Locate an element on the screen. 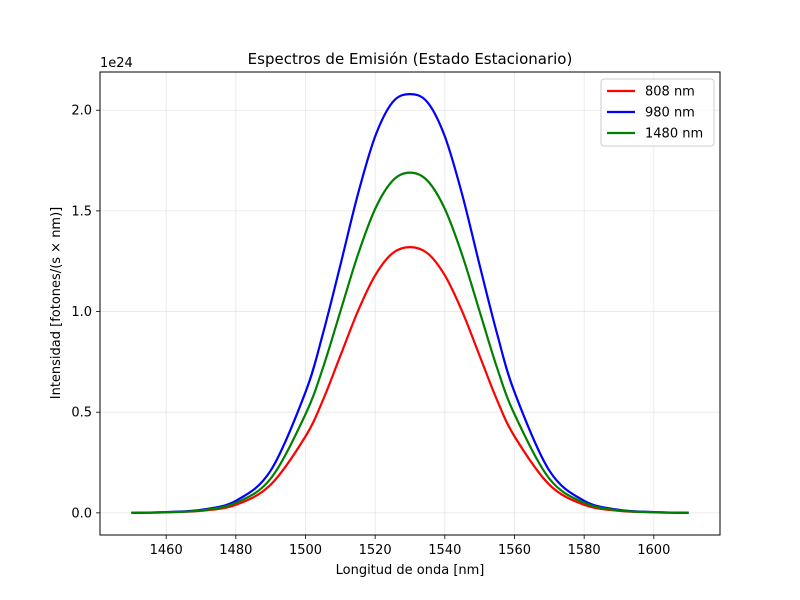  x-tick-label: 1500 is located at coordinates (305, 550).